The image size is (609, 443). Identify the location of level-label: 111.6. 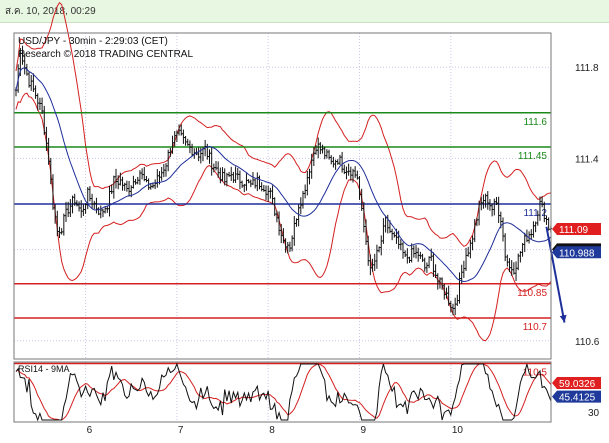
(535, 122).